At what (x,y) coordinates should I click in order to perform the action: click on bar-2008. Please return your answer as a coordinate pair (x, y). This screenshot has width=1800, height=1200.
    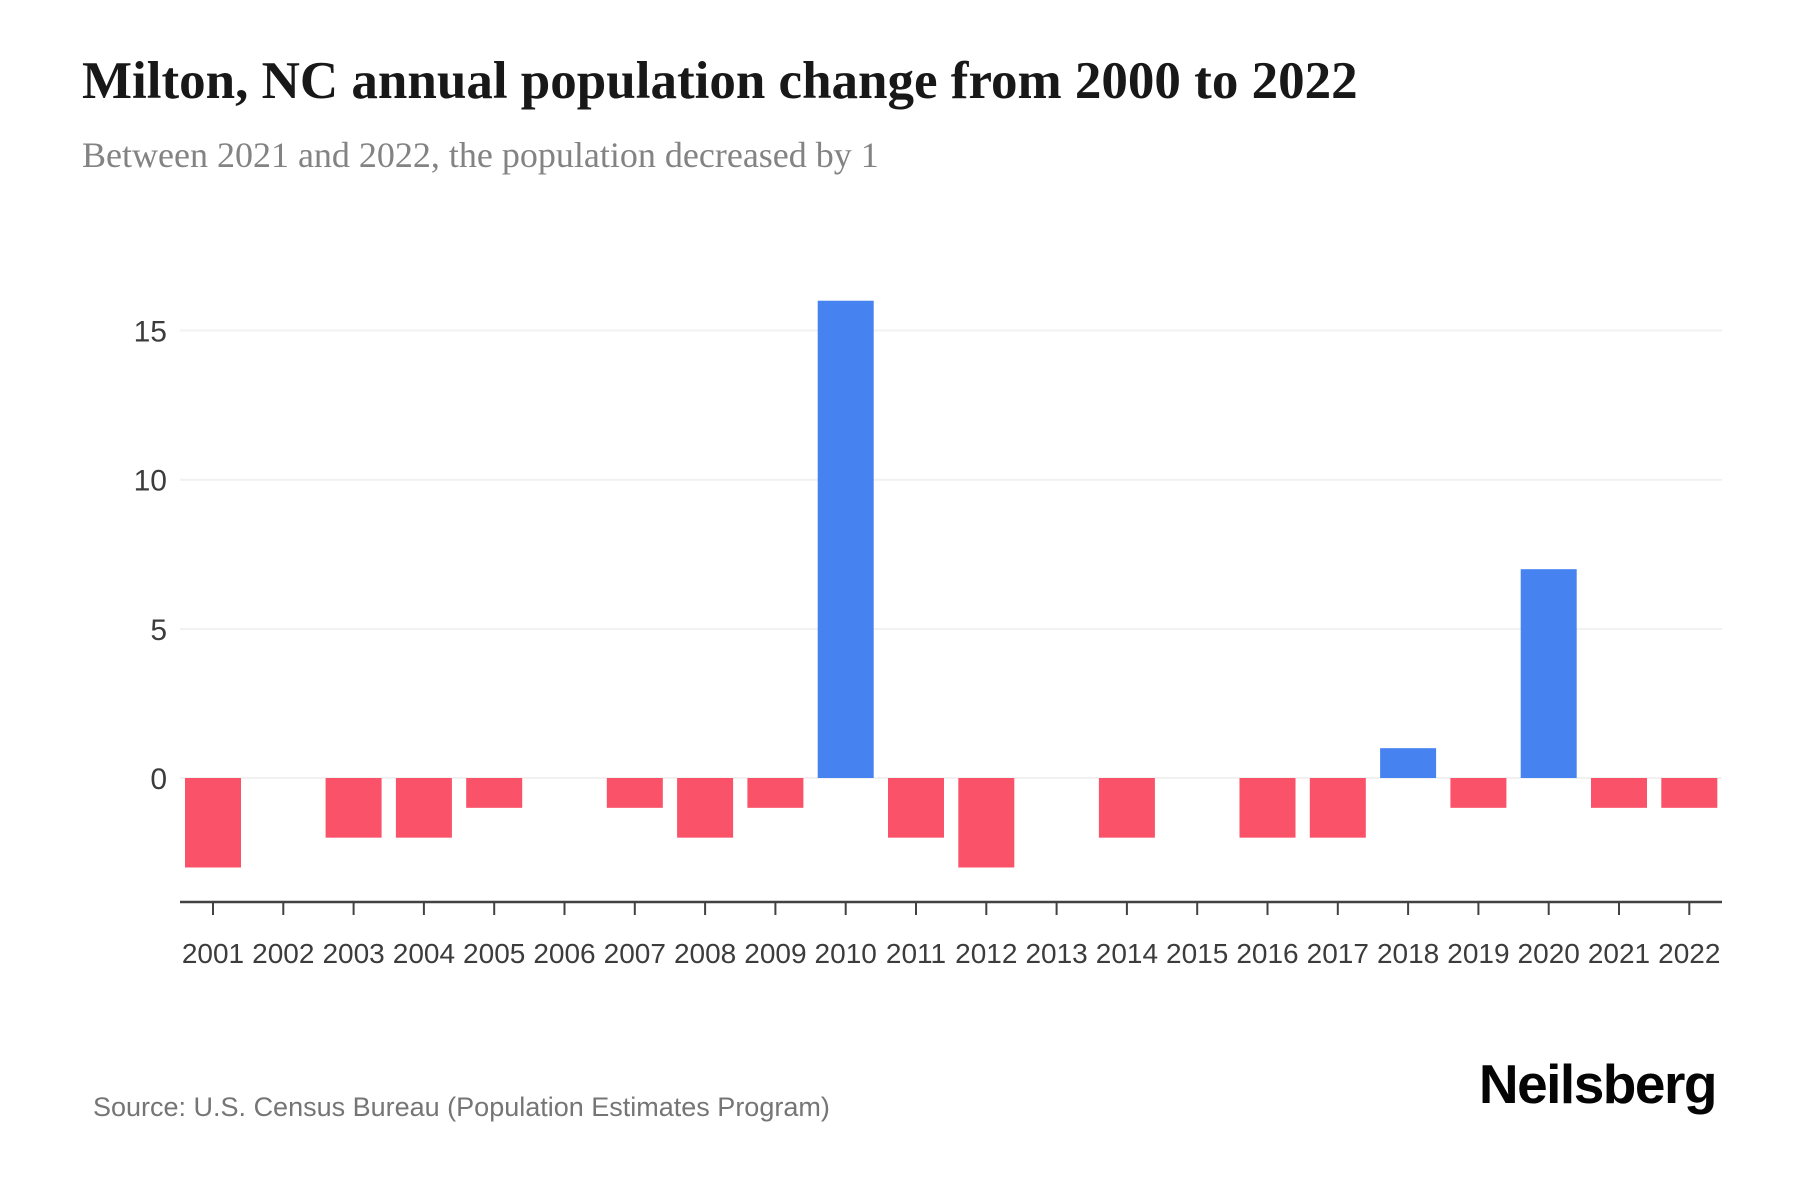
    Looking at the image, I should click on (705, 808).